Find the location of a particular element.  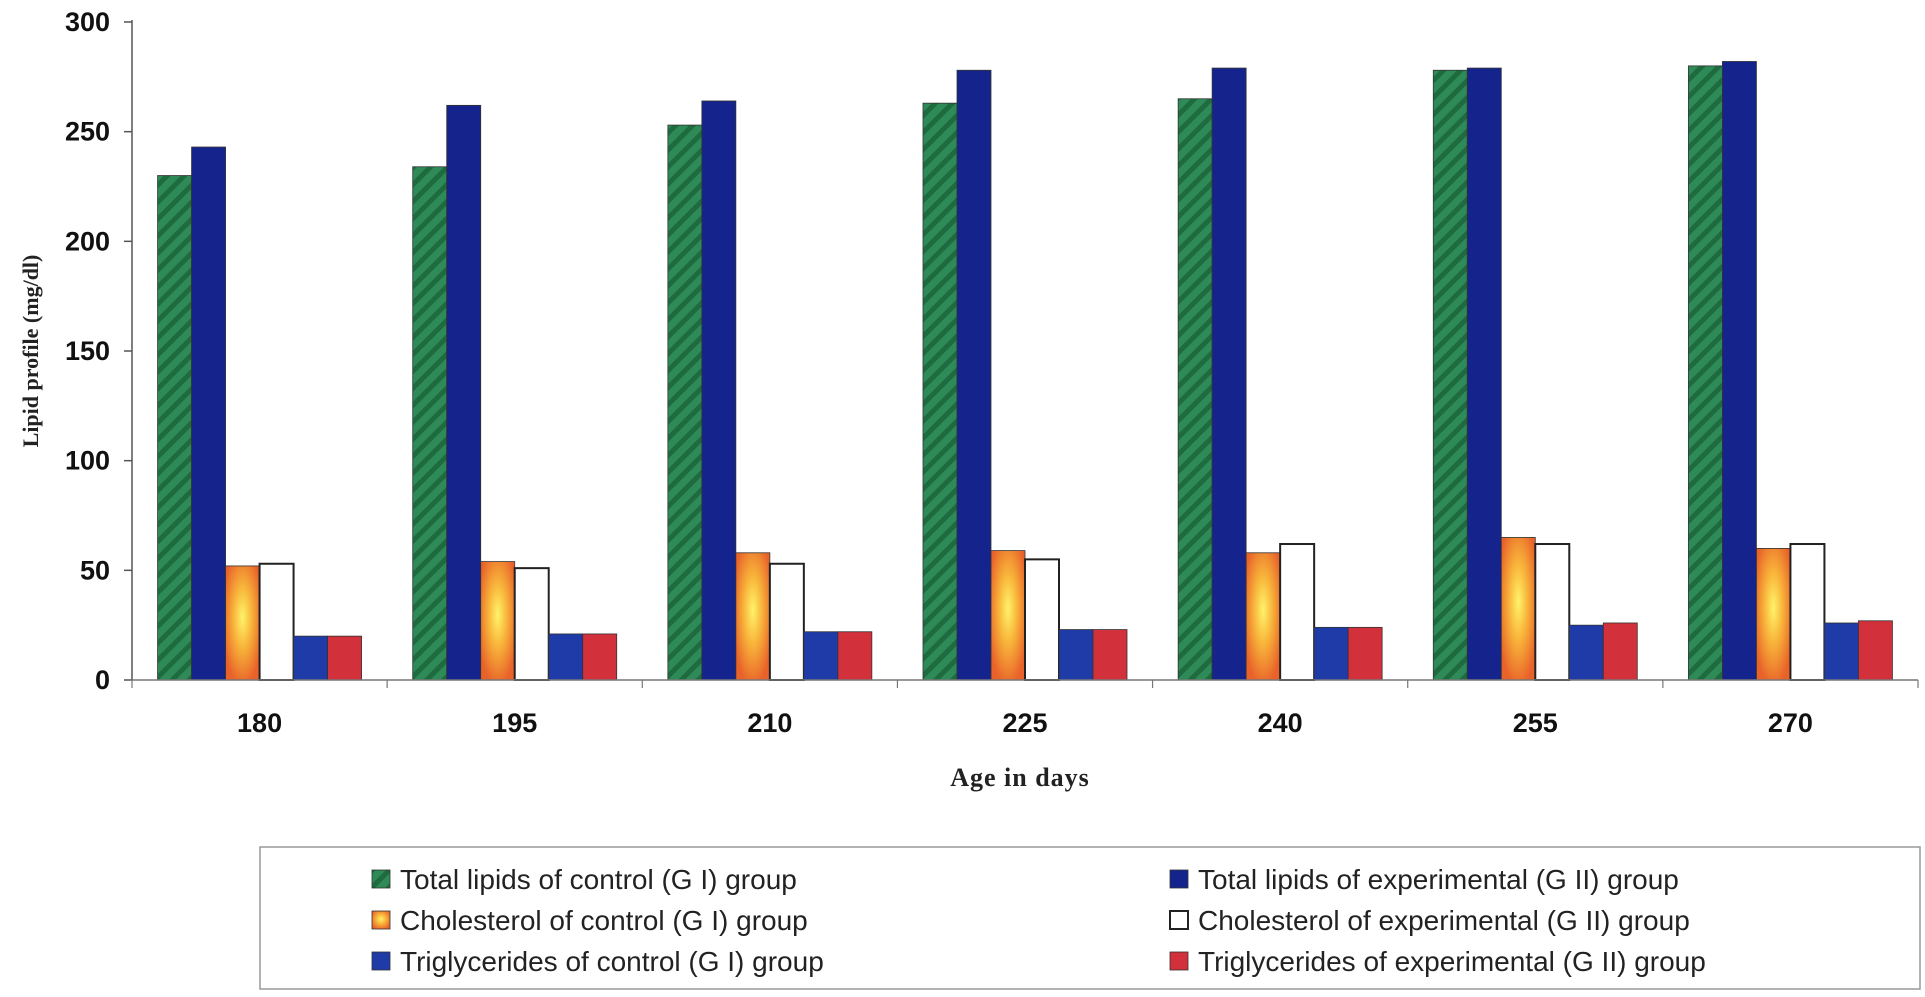

x-tick-label: 210 is located at coordinates (769, 723).